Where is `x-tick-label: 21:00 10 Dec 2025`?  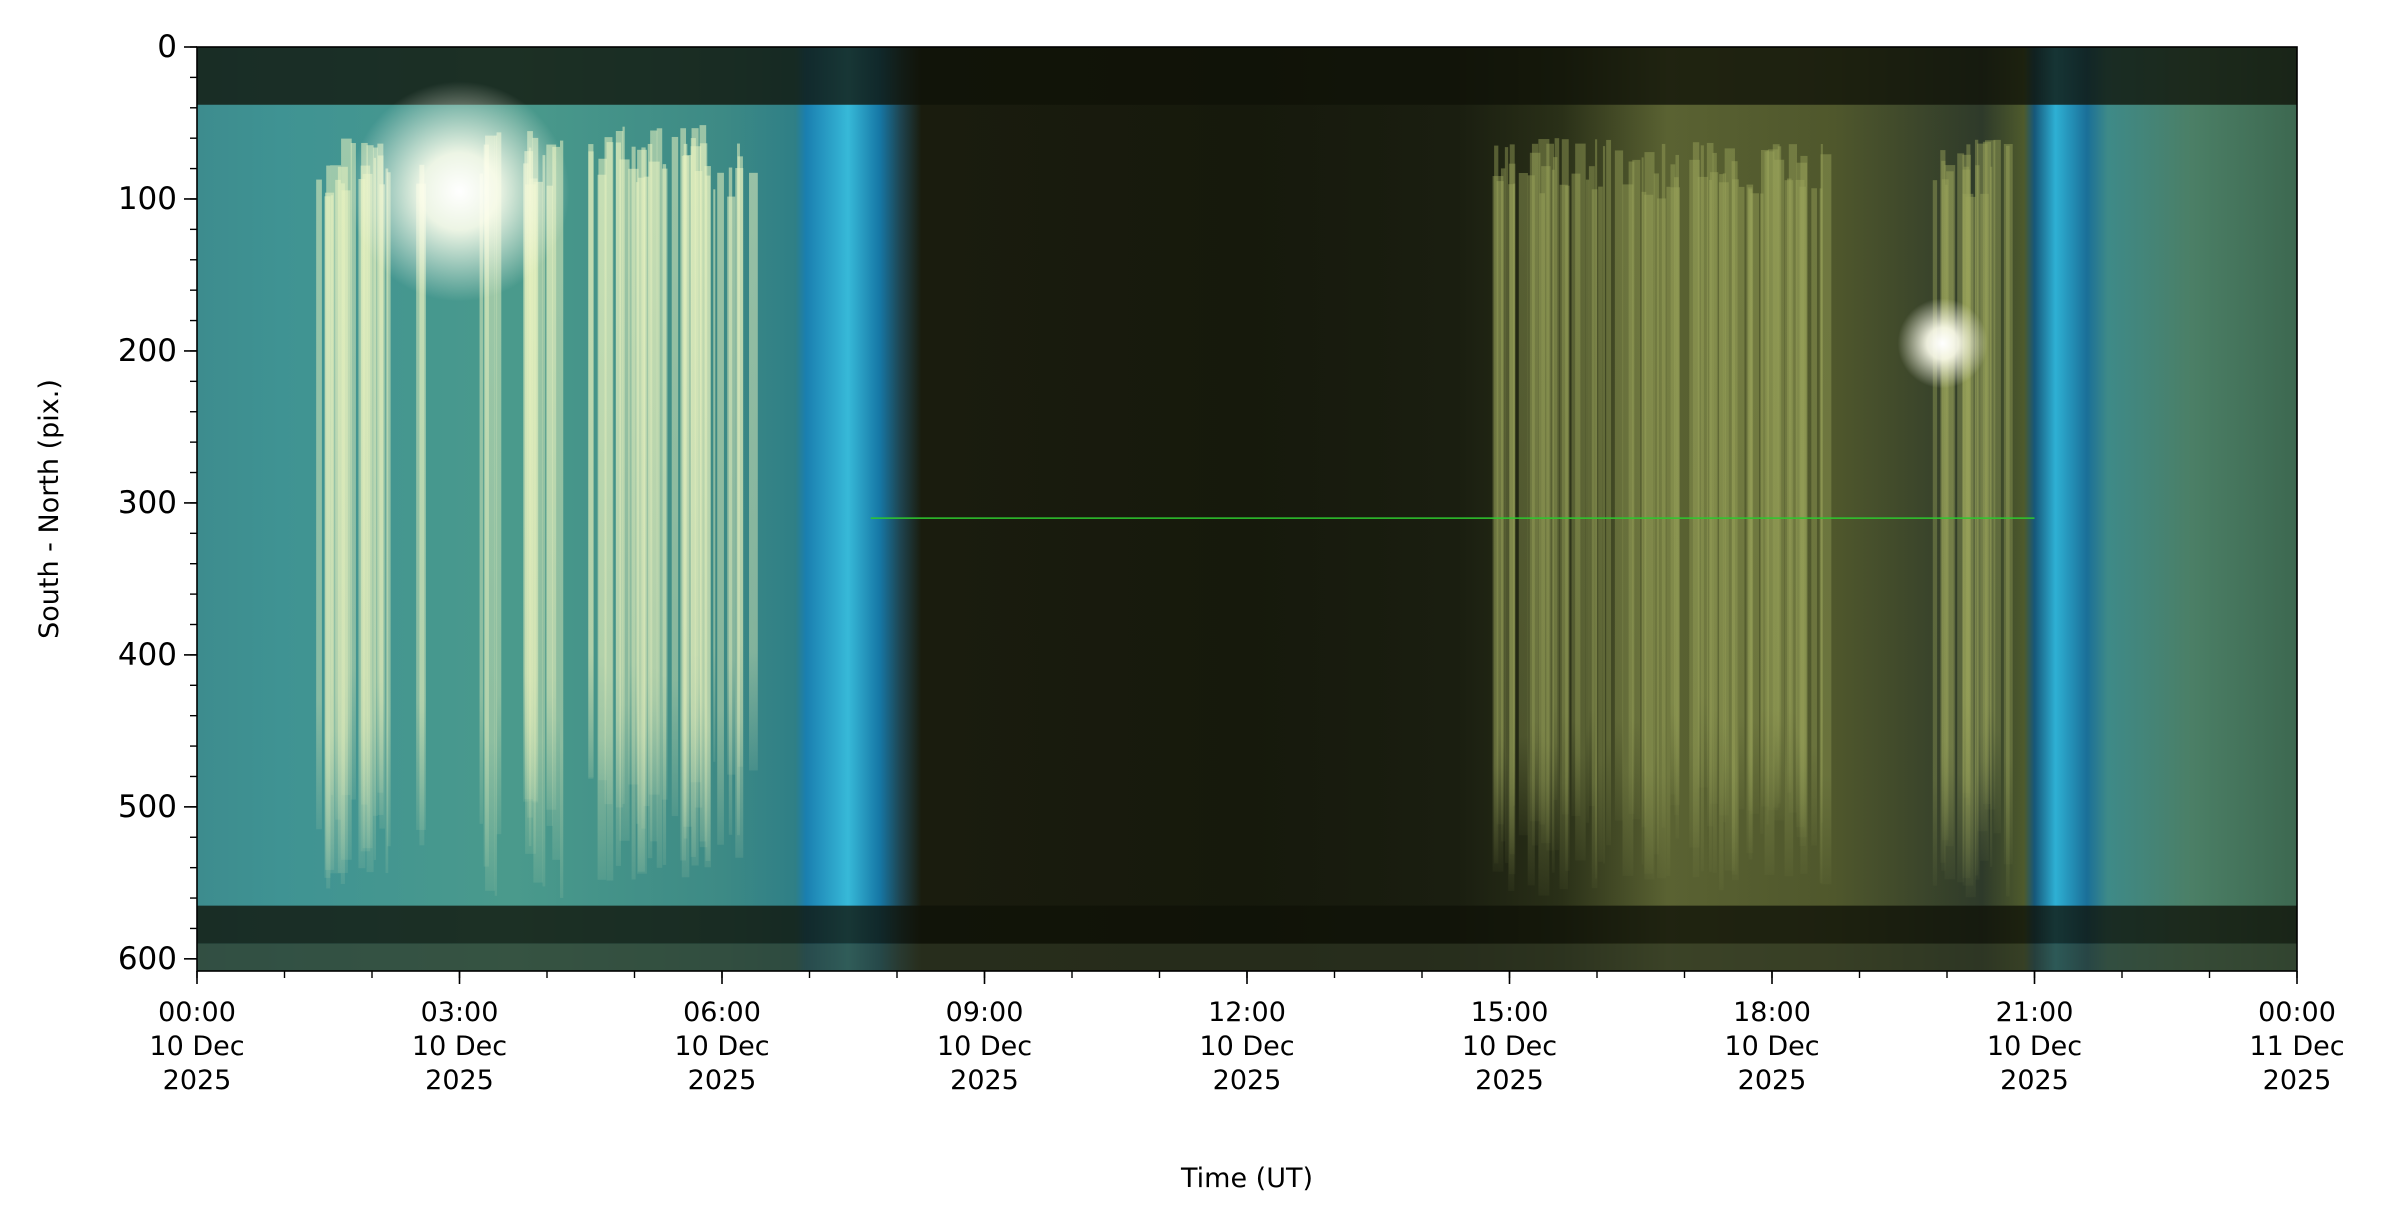
x-tick-label: 21:00 10 Dec 2025 is located at coordinates (2034, 1046).